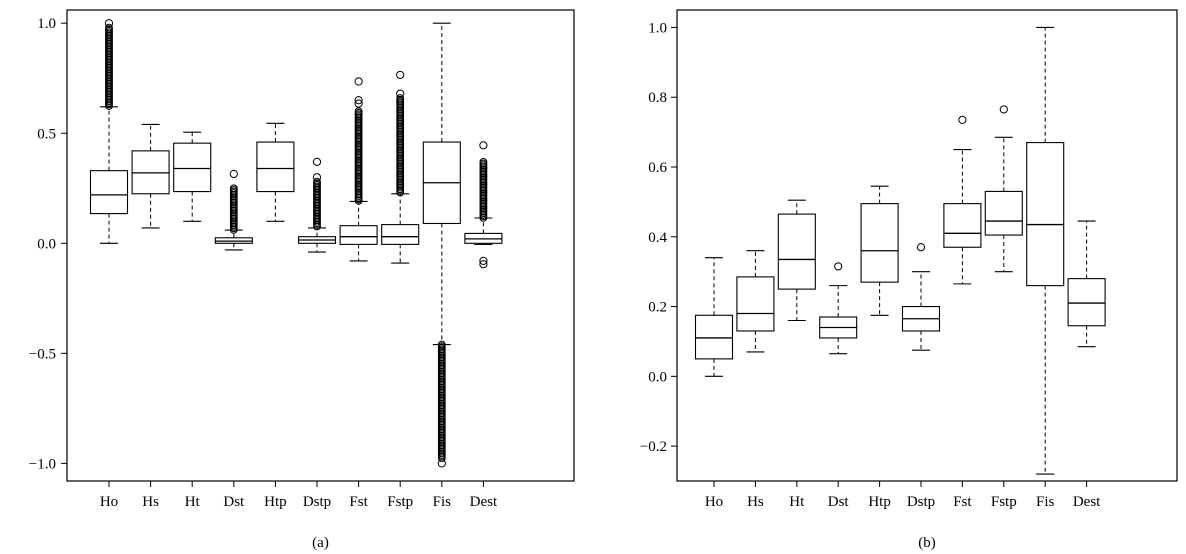 Image resolution: width=1186 pixels, height=554 pixels. I want to click on y-tick-label: 0.4, so click(657, 238).